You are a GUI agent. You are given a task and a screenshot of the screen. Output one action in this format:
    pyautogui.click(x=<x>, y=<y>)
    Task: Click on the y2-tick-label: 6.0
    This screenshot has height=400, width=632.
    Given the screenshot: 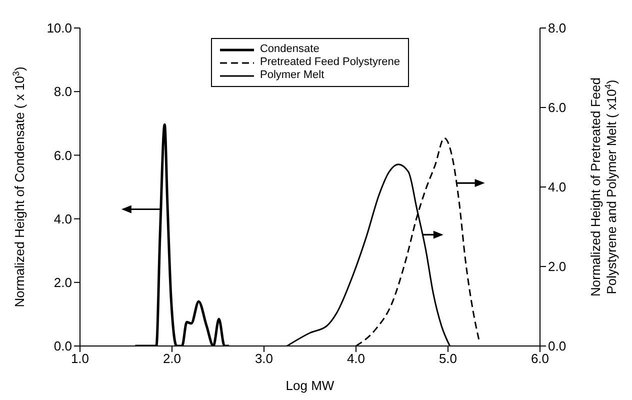 What is the action you would take?
    pyautogui.click(x=557, y=108)
    